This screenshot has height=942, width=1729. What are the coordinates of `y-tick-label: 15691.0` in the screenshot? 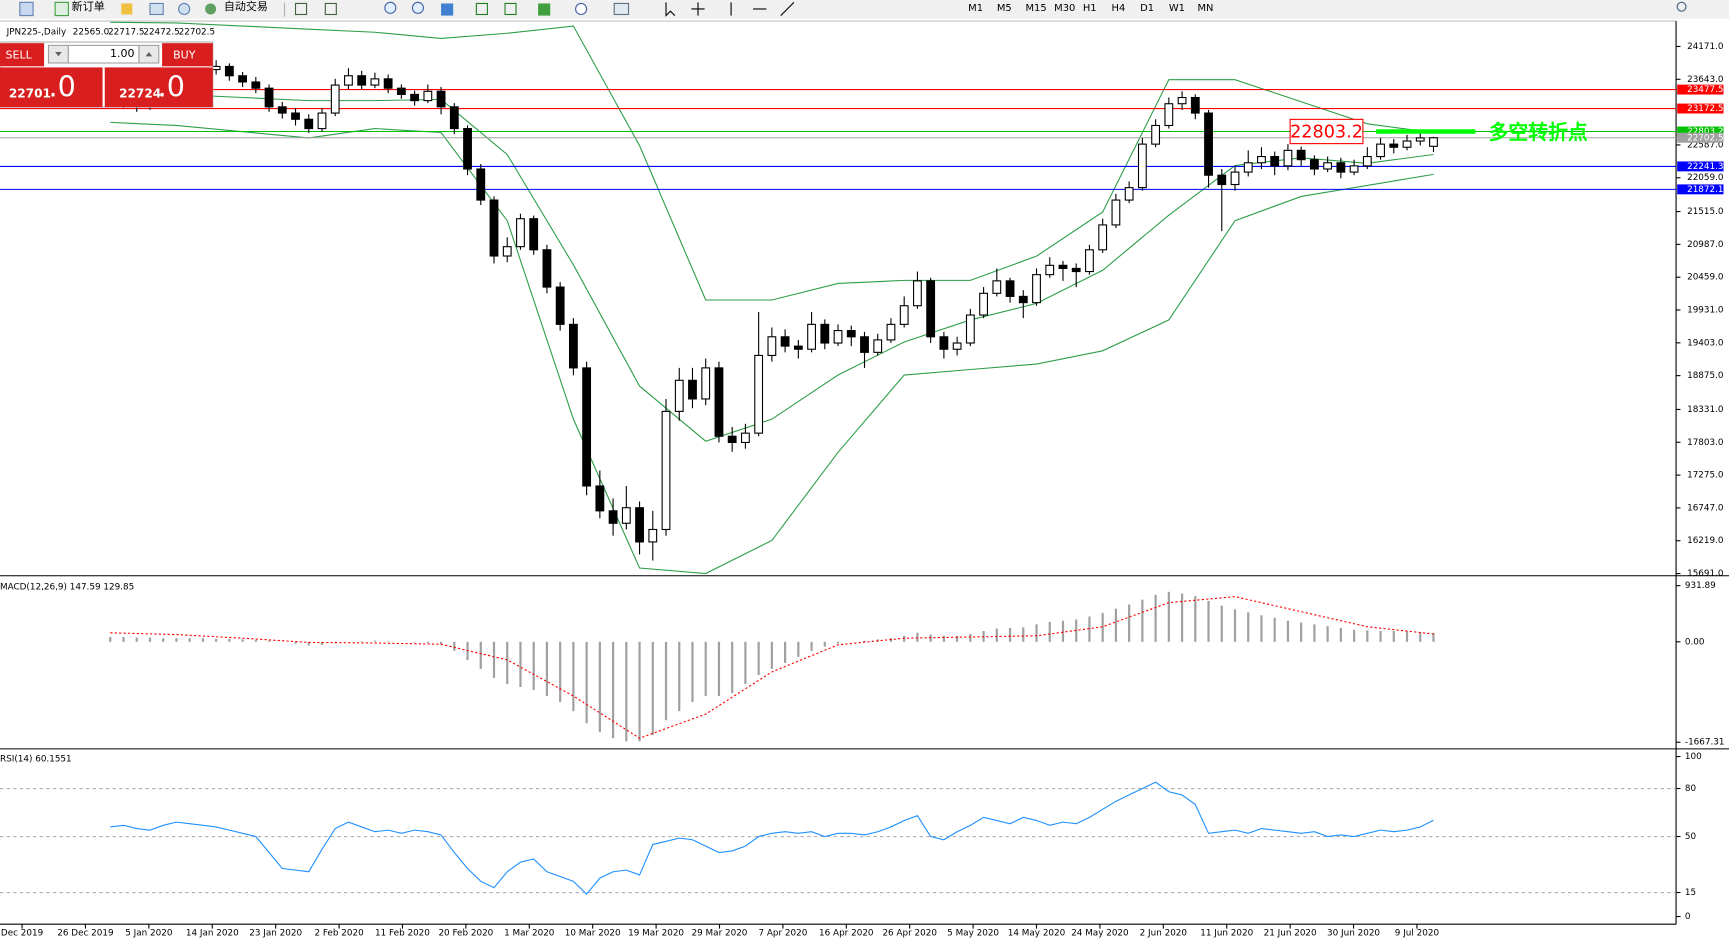 It's located at (1705, 574).